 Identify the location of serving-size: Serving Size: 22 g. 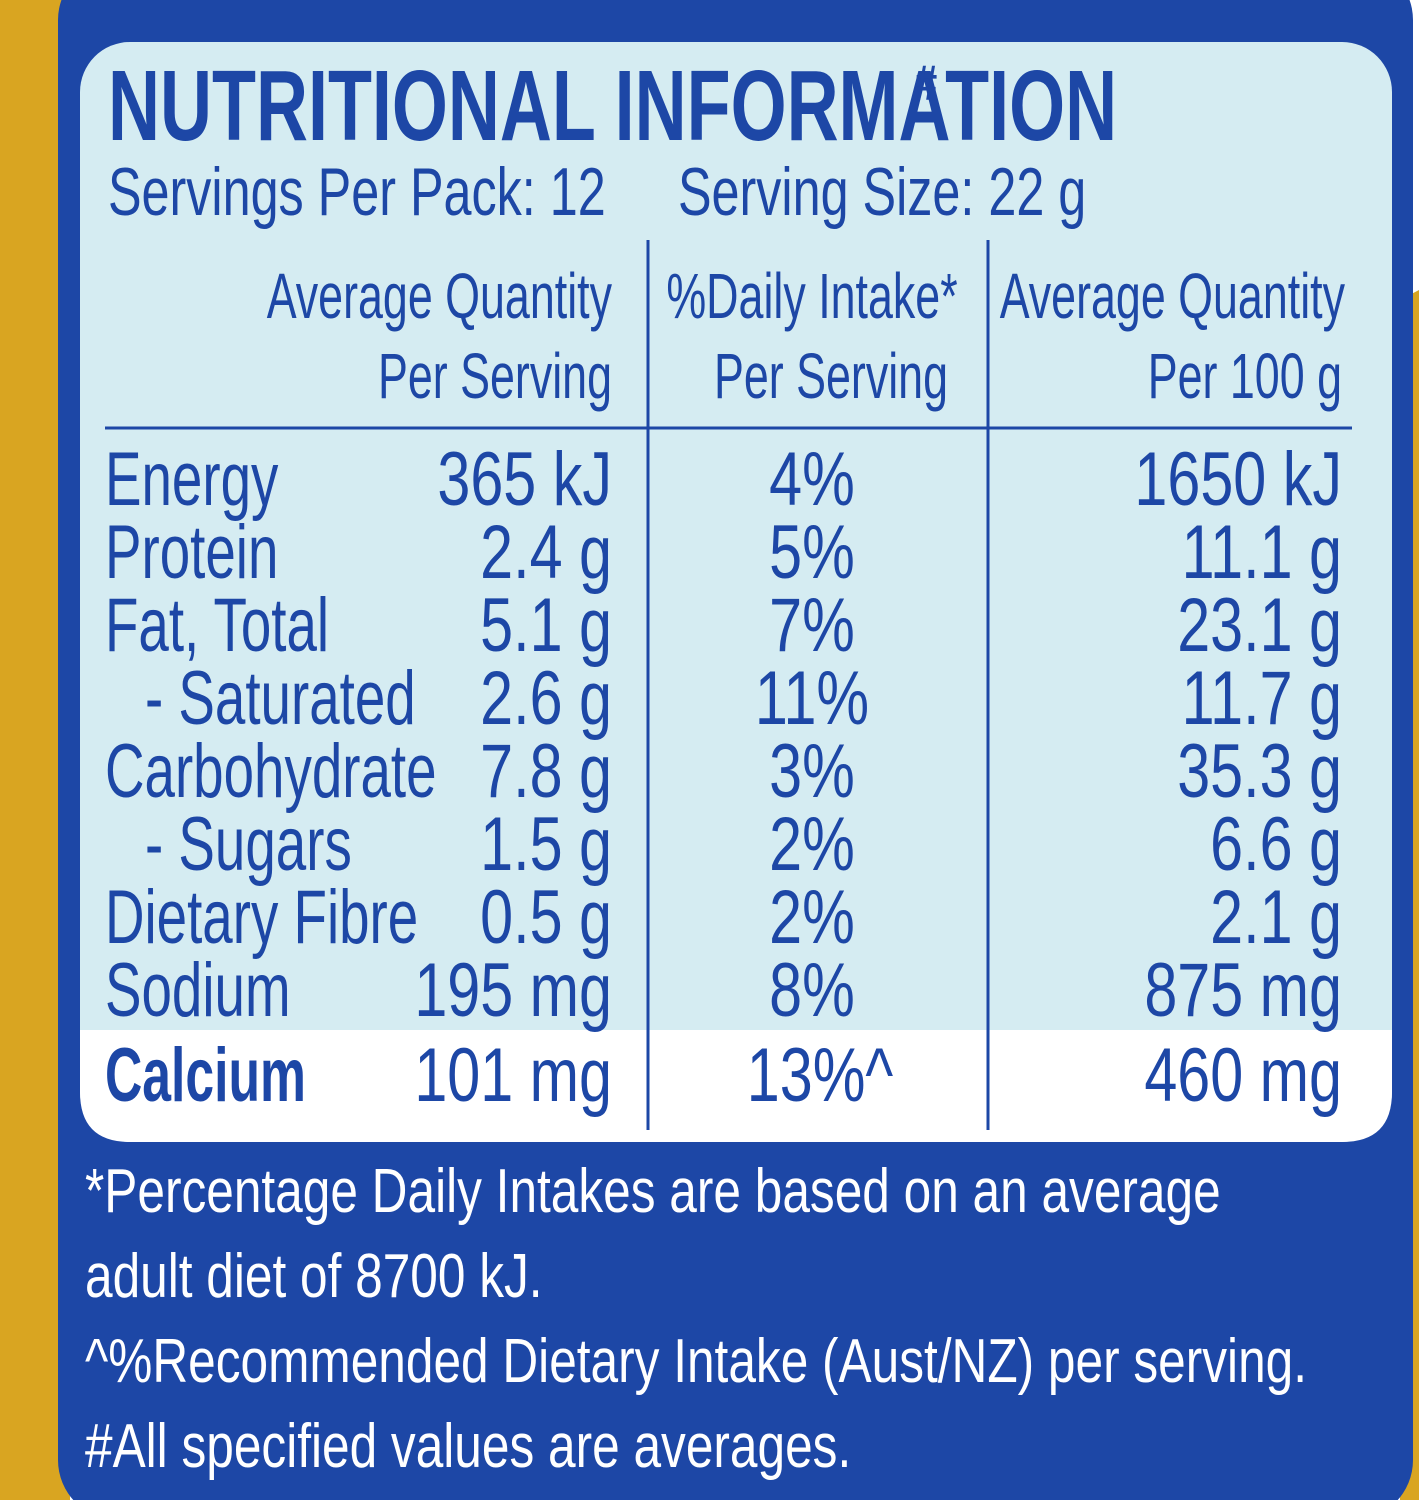
(882, 192).